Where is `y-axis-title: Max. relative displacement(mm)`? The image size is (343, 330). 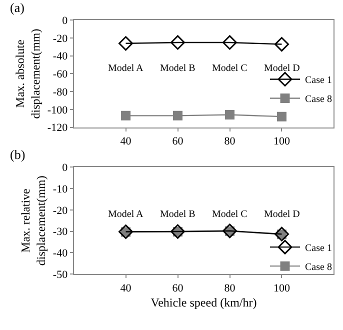 y-axis-title: Max. relative displacement(mm) is located at coordinates (33, 221).